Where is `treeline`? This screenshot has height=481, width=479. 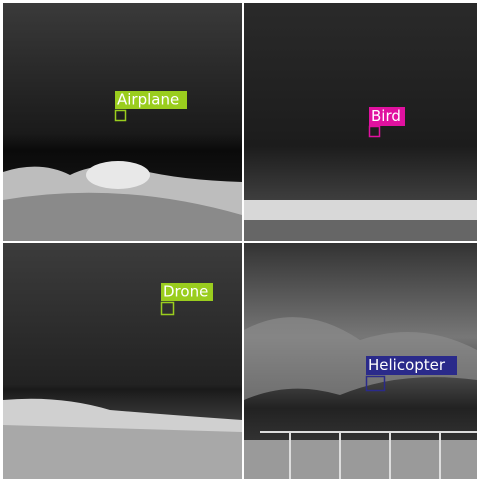 treeline is located at coordinates (360, 210).